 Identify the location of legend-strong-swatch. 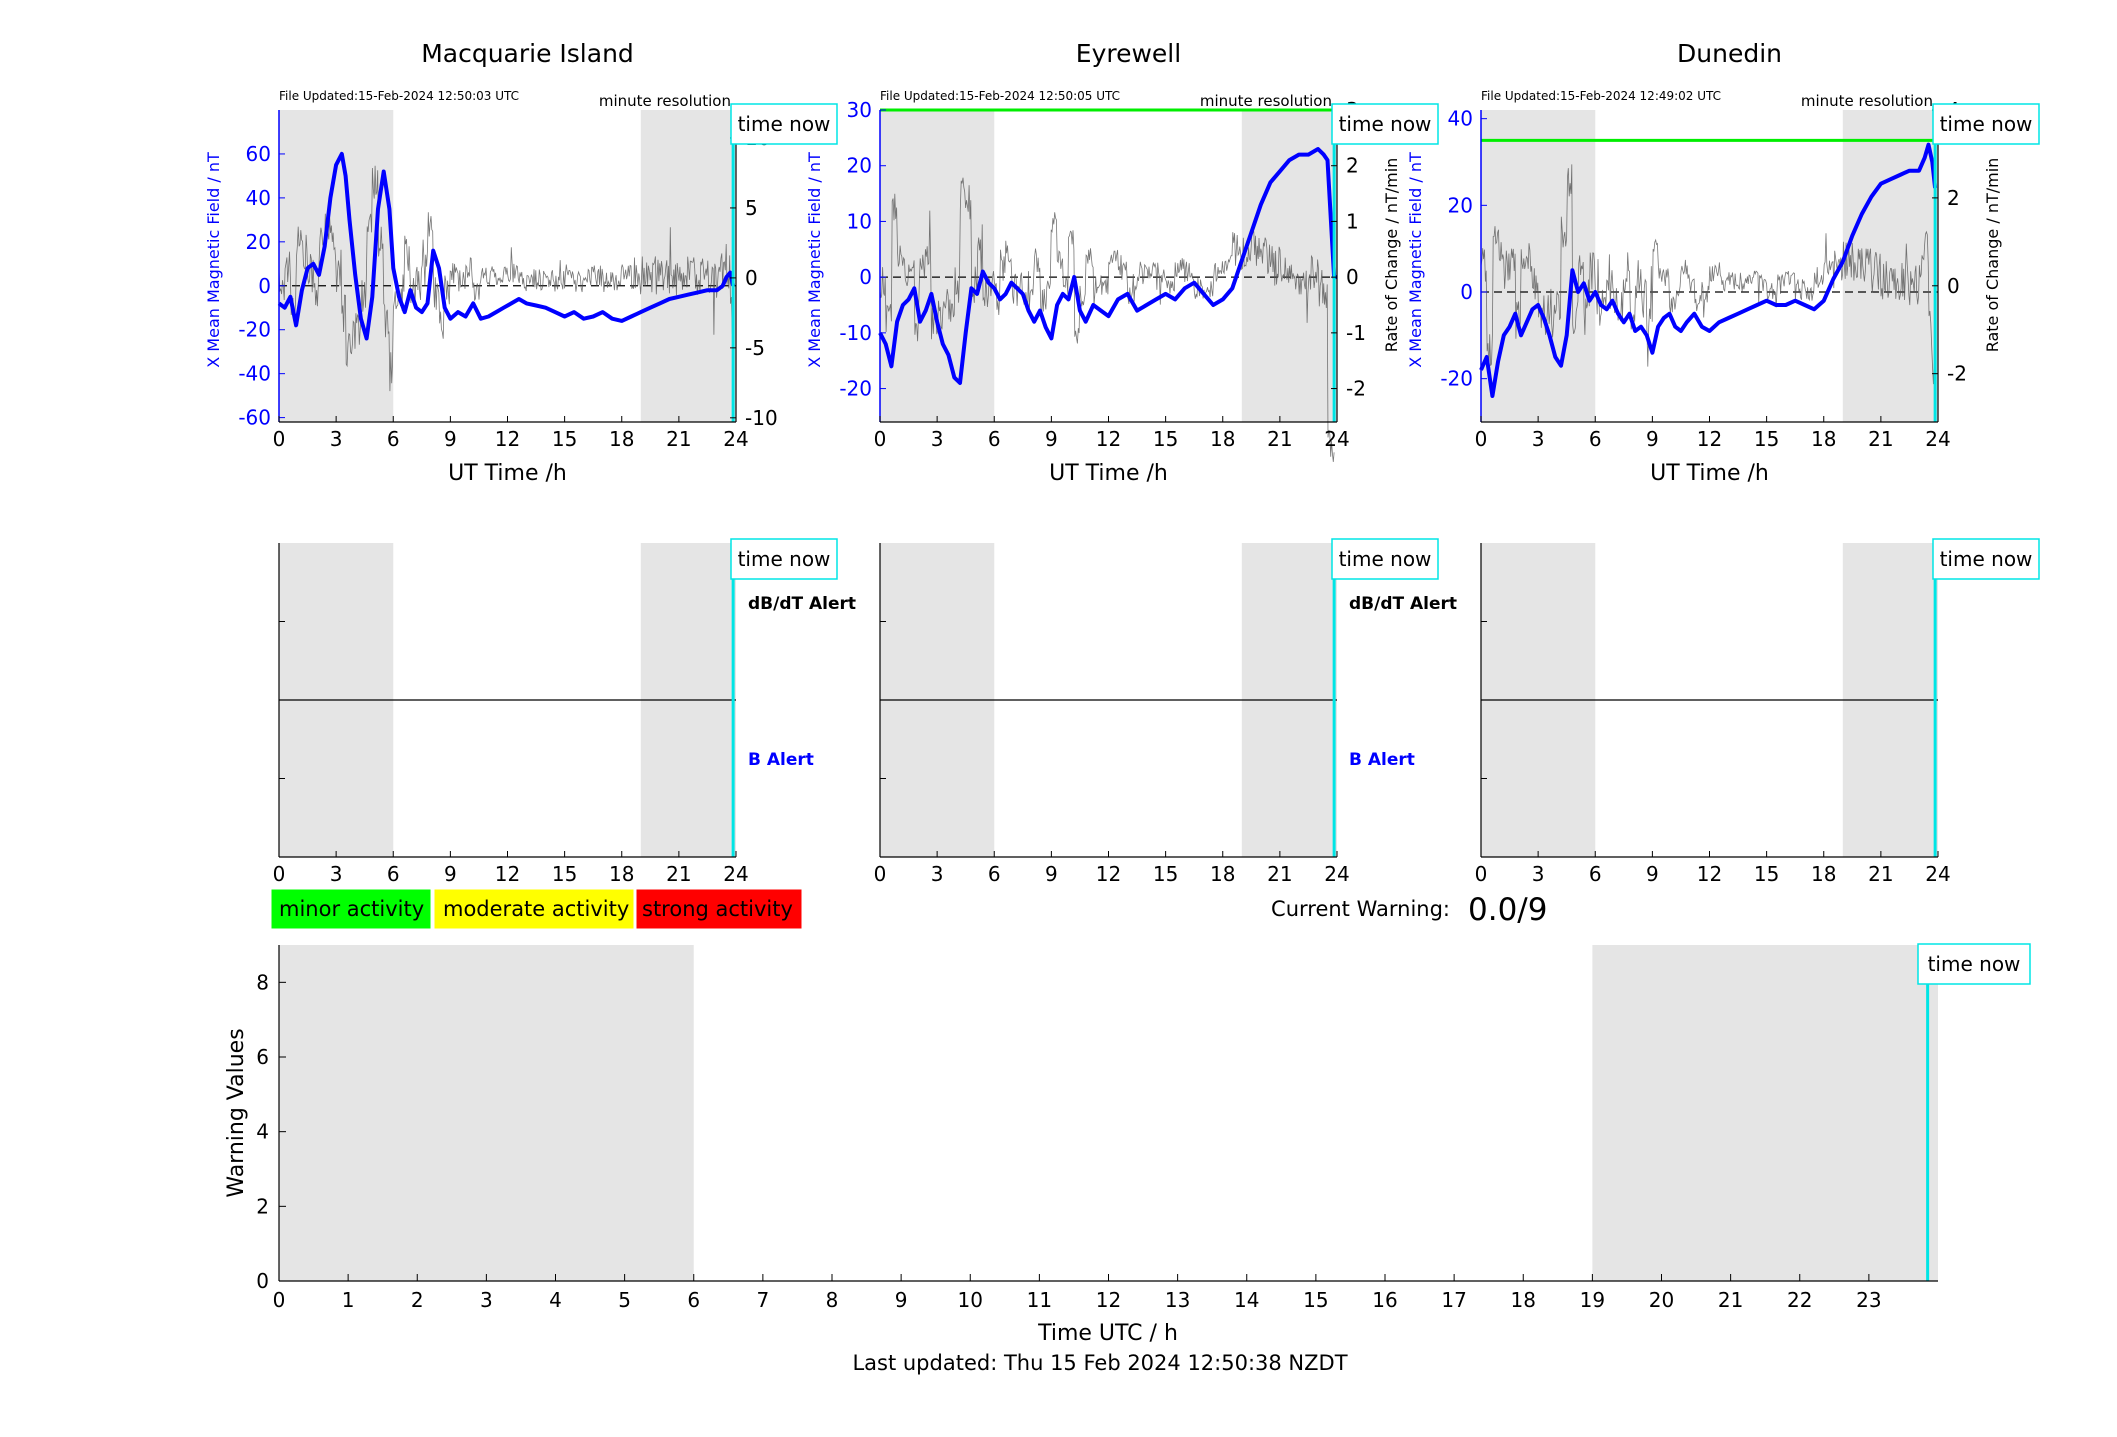
(719, 909).